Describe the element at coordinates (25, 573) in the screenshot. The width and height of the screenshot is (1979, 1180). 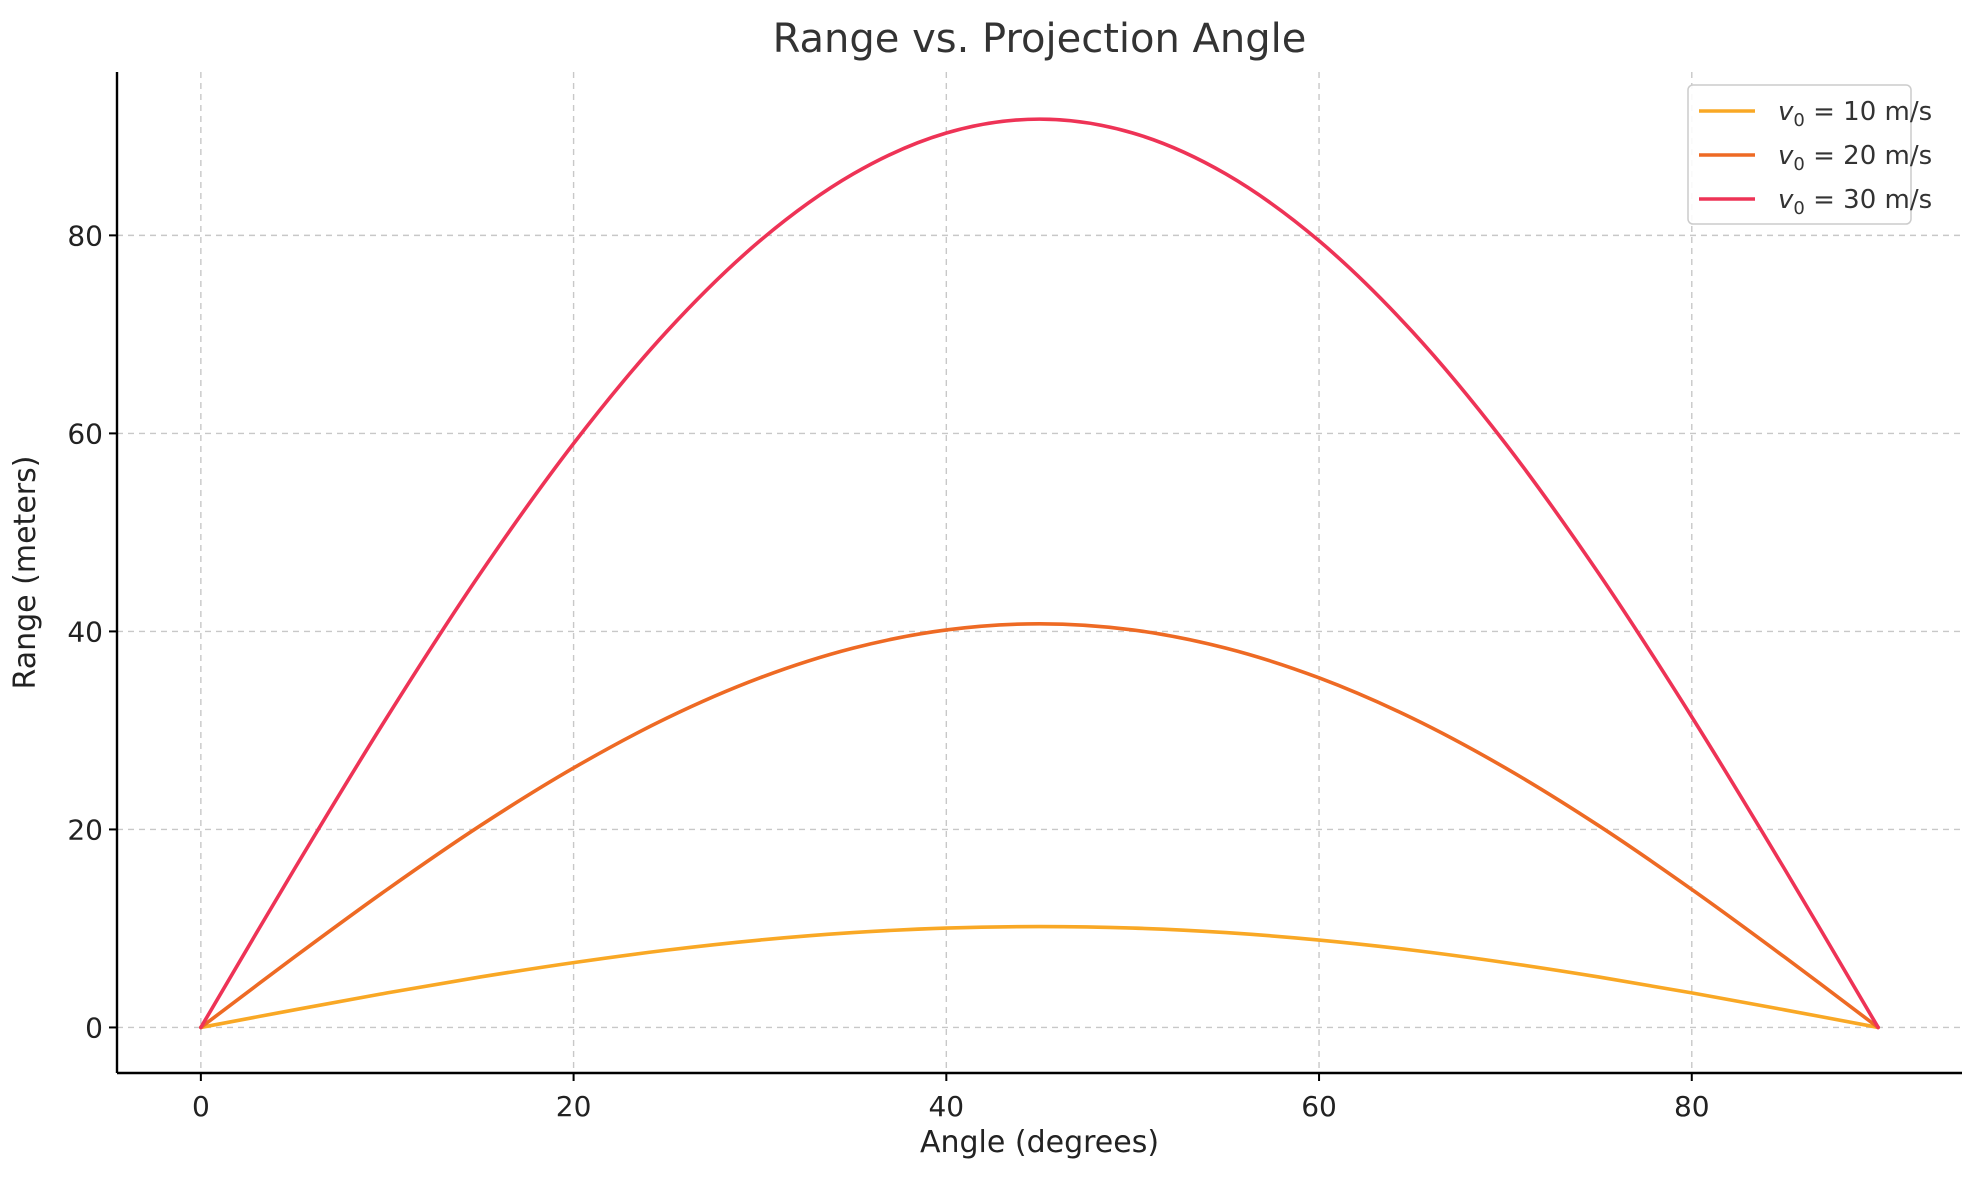
I see `y-axis-title: Range (meters)` at that location.